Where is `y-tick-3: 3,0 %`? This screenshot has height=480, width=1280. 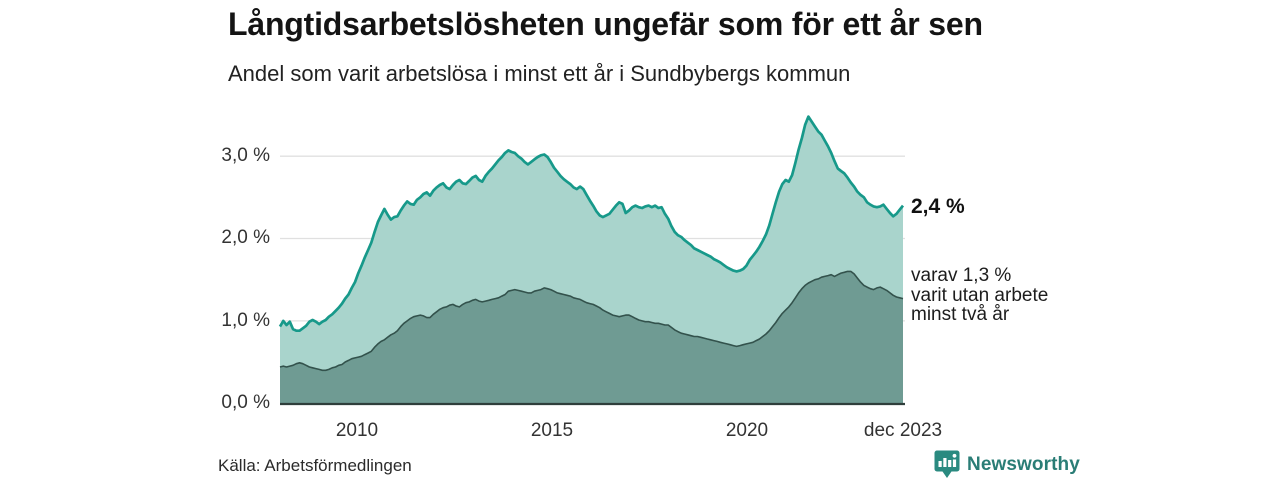
y-tick-3: 3,0 % is located at coordinates (245, 155).